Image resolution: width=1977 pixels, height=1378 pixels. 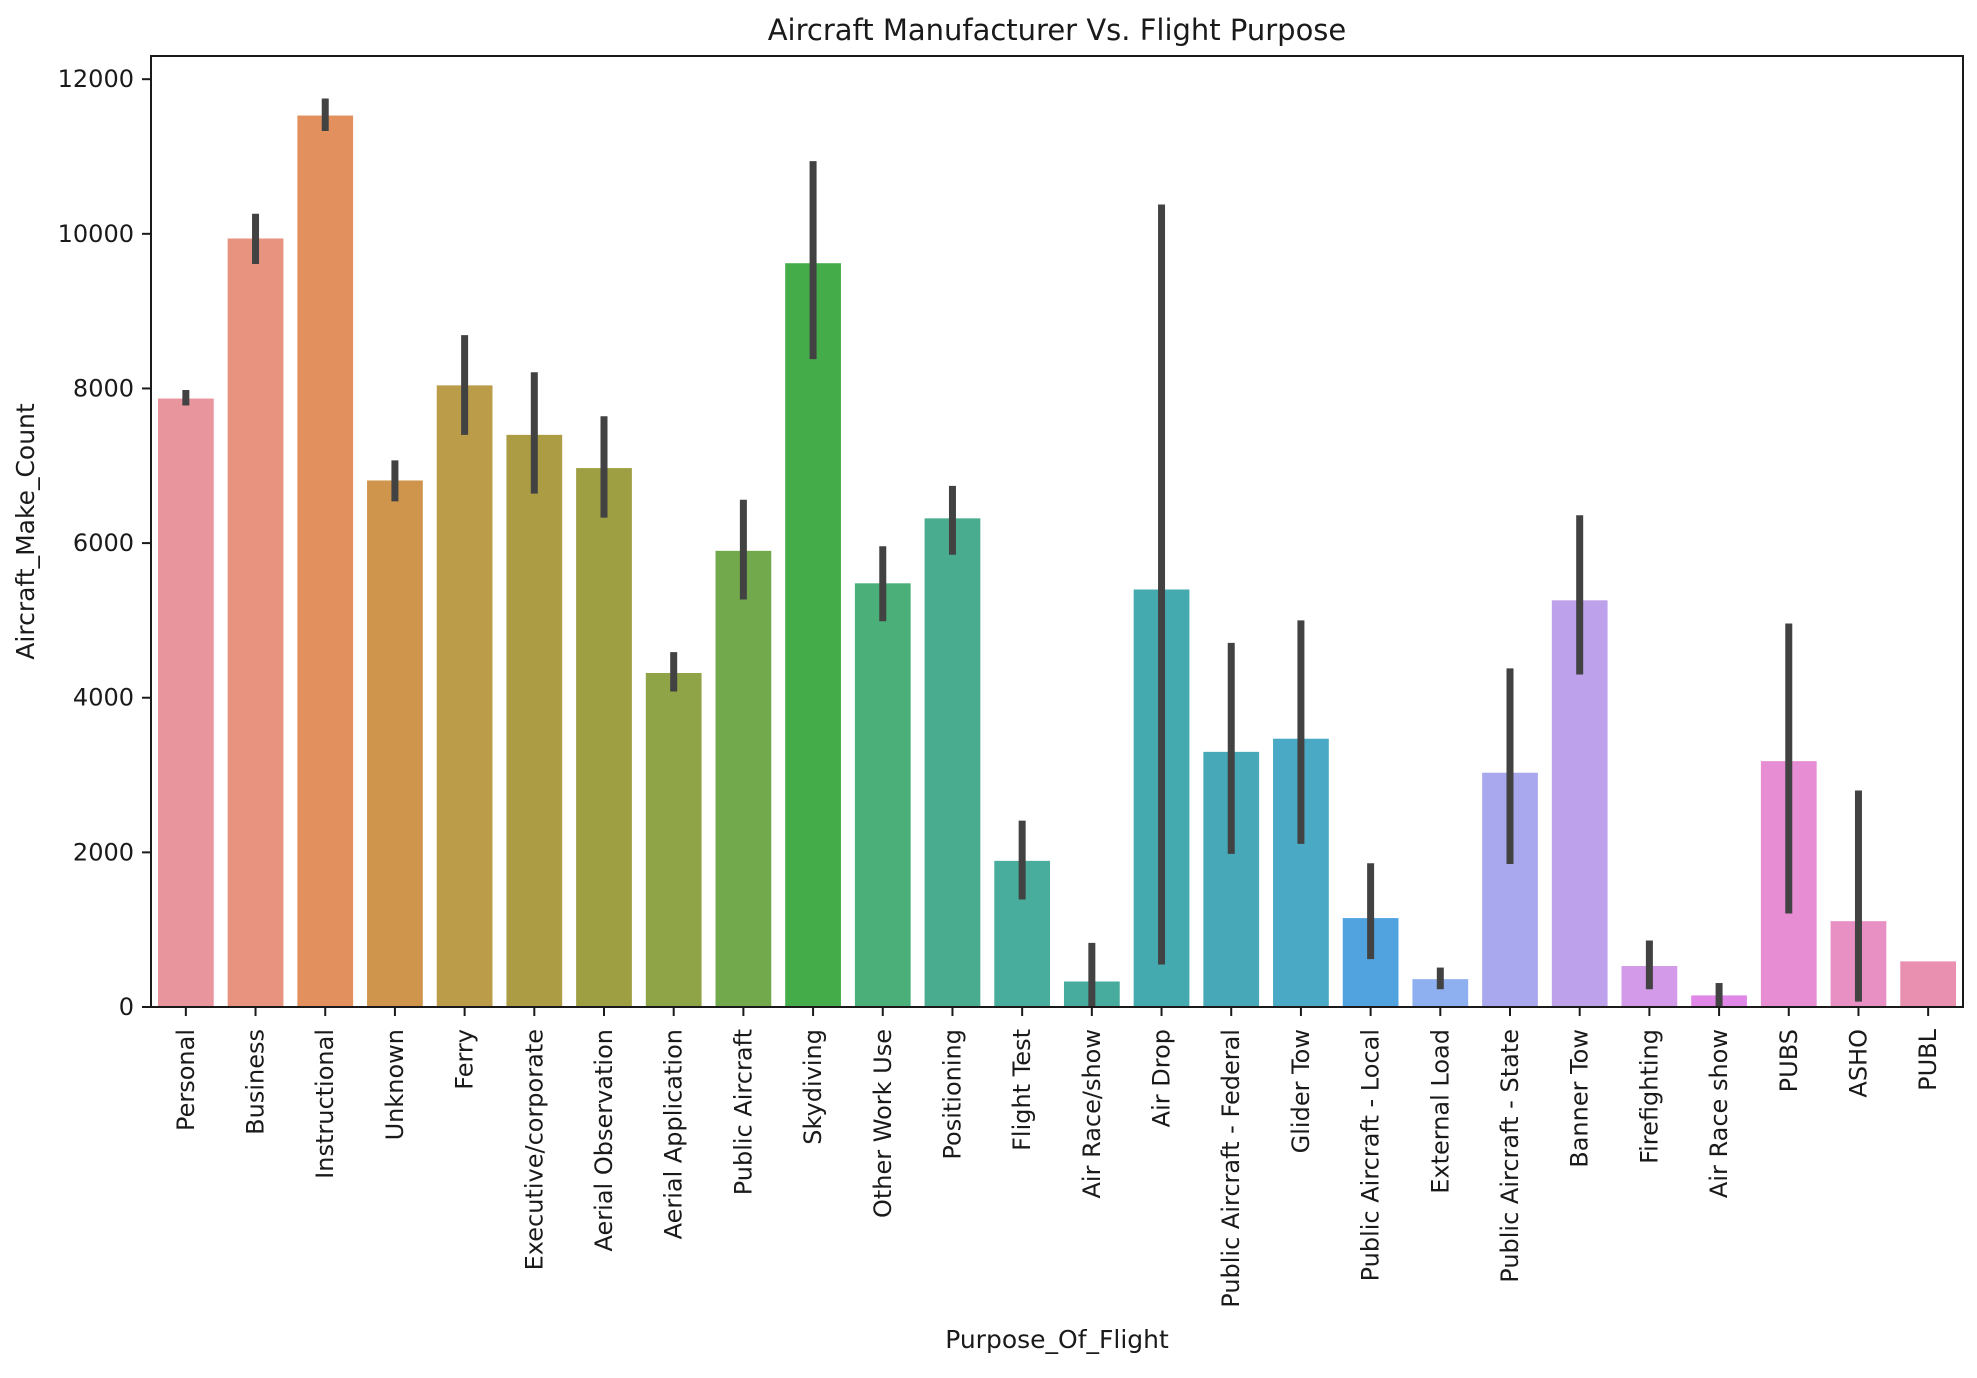 What do you see at coordinates (1928, 1059) in the screenshot?
I see `x-tick-label-25: PUBL` at bounding box center [1928, 1059].